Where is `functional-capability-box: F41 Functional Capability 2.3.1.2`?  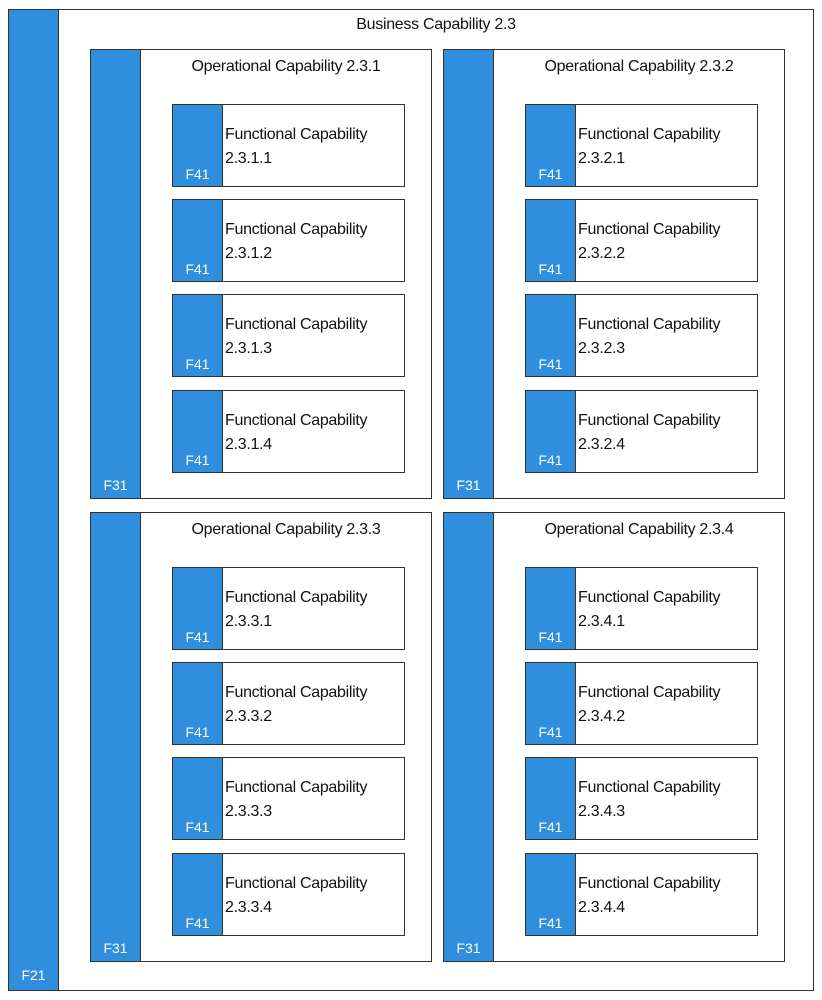 functional-capability-box: F41 Functional Capability 2.3.1.2 is located at coordinates (288, 240).